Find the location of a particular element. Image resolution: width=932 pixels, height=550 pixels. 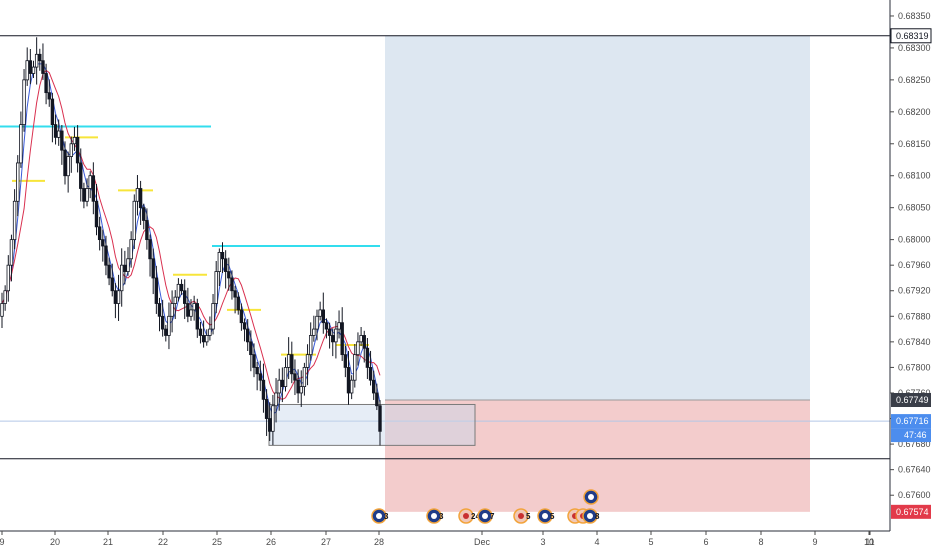

price-tag-0: 0.68319 is located at coordinates (911, 36).